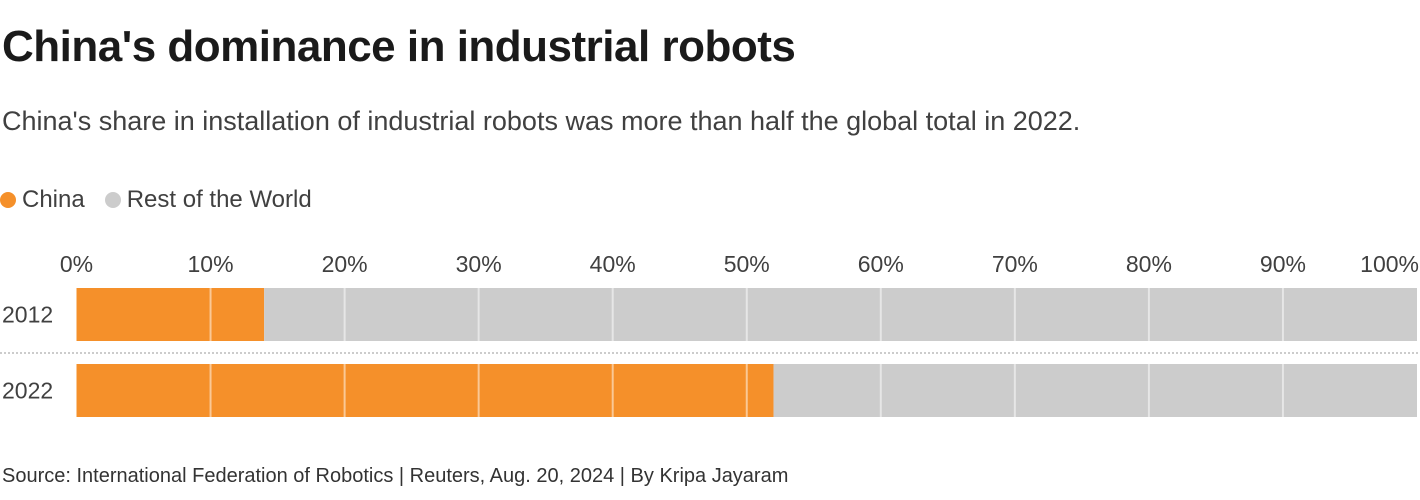 This screenshot has width=1420, height=500. I want to click on legend-swatch-rest, so click(112, 200).